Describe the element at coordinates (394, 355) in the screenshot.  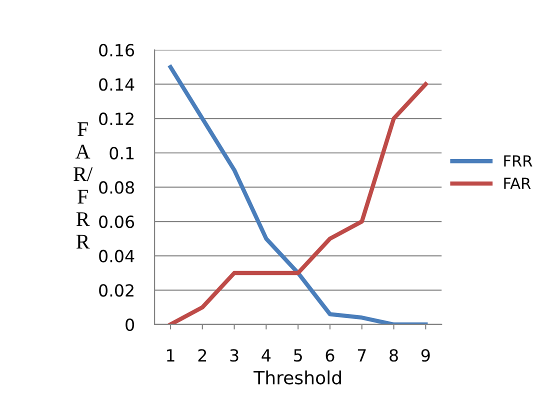
I see `x-tick-label: 8` at that location.